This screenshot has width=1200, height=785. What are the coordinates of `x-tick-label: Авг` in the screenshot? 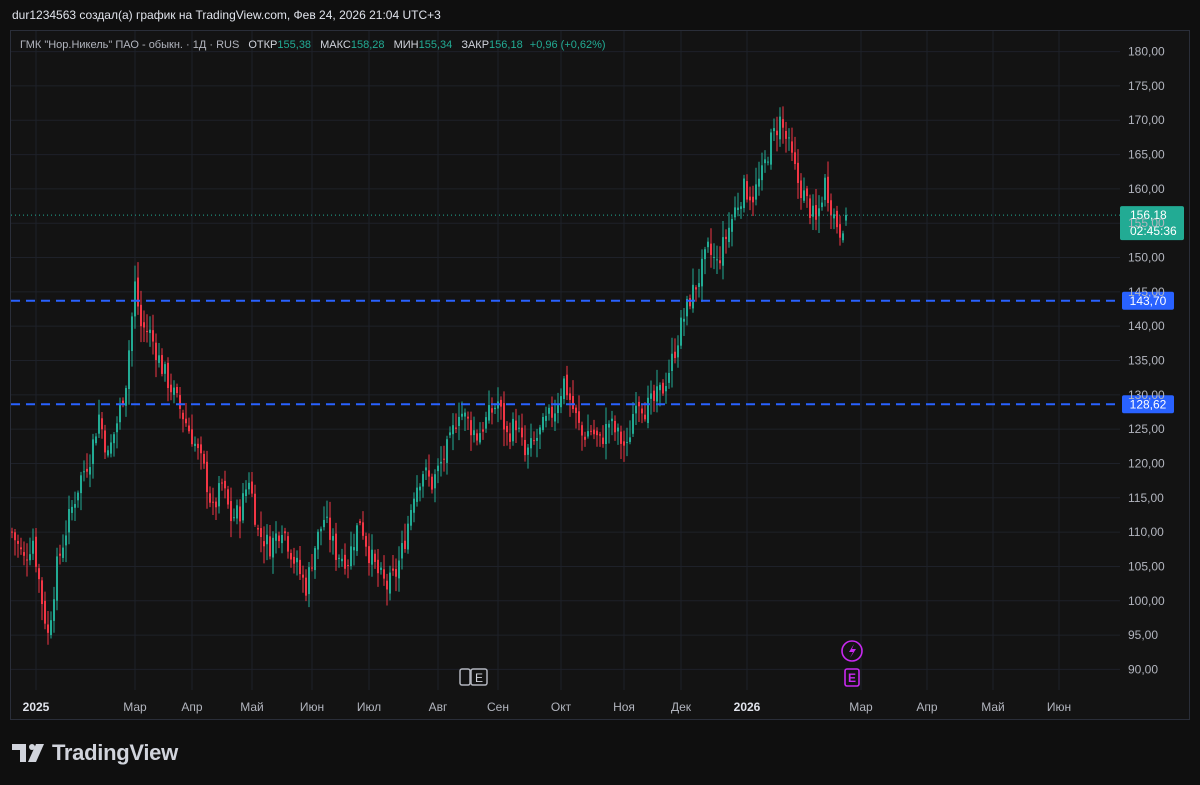 It's located at (438, 707).